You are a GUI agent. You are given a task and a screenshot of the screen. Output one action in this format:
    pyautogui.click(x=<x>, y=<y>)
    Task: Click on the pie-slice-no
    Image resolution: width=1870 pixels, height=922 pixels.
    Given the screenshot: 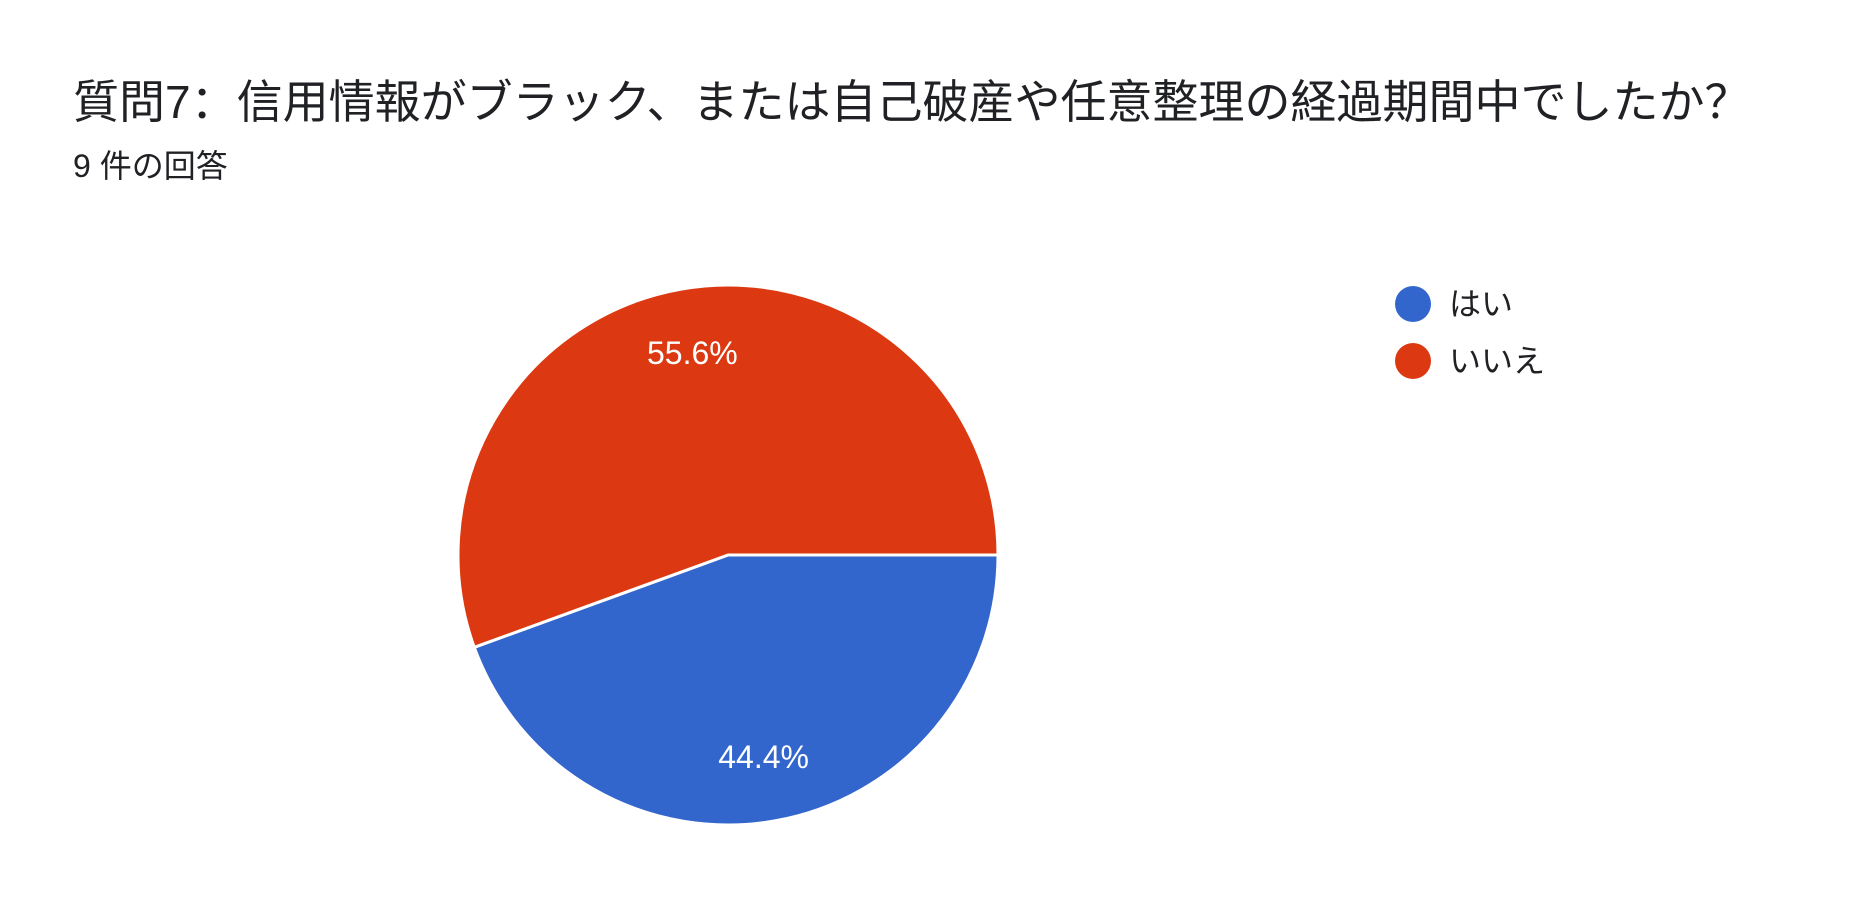 What is the action you would take?
    pyautogui.click(x=728, y=466)
    